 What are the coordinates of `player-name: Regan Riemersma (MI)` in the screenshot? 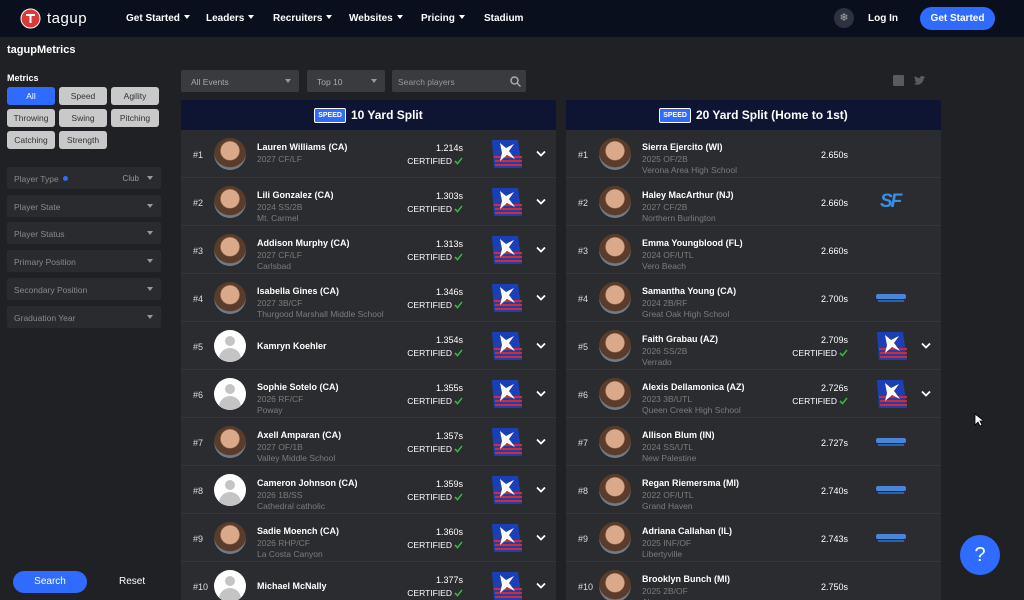 It's located at (691, 483).